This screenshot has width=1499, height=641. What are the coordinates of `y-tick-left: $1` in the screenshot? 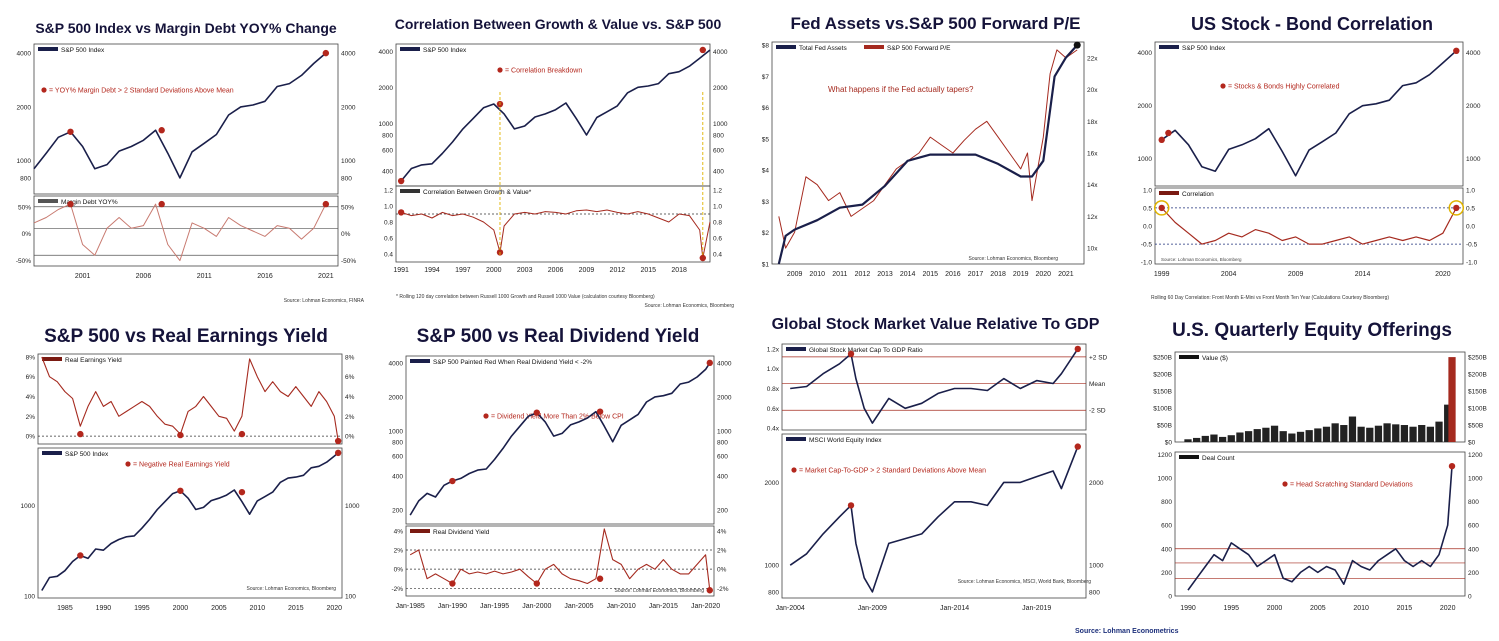 It's located at (766, 265).